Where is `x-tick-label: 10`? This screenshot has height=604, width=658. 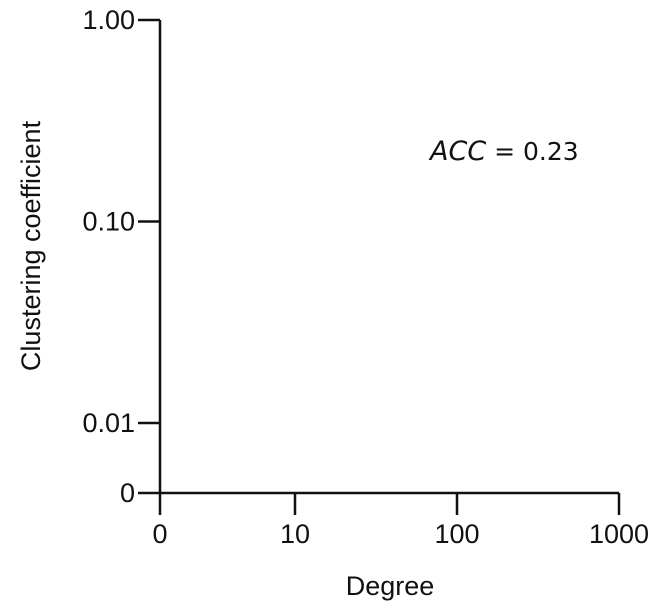
x-tick-label: 10 is located at coordinates (295, 534).